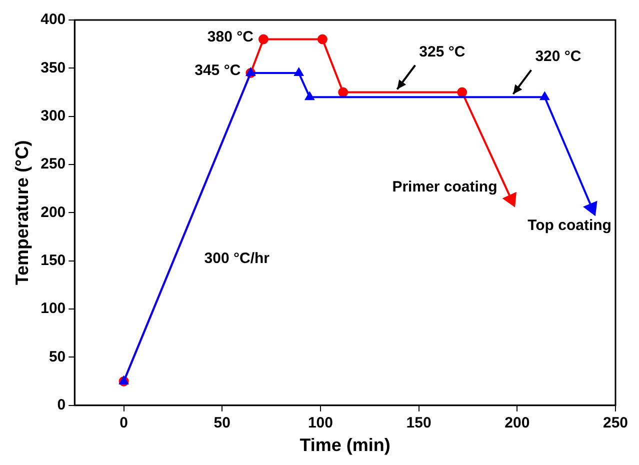  What do you see at coordinates (57, 357) in the screenshot?
I see `y-tick-label: 50` at bounding box center [57, 357].